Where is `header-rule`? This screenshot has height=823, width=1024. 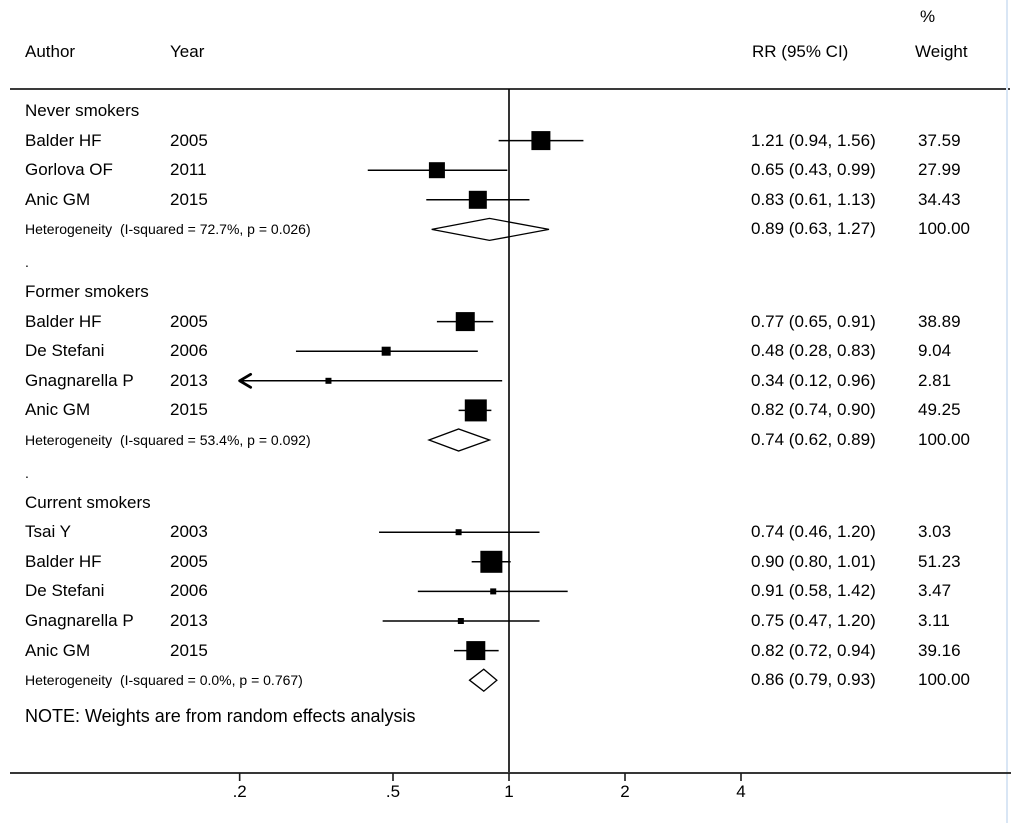
header-rule is located at coordinates (510, 89).